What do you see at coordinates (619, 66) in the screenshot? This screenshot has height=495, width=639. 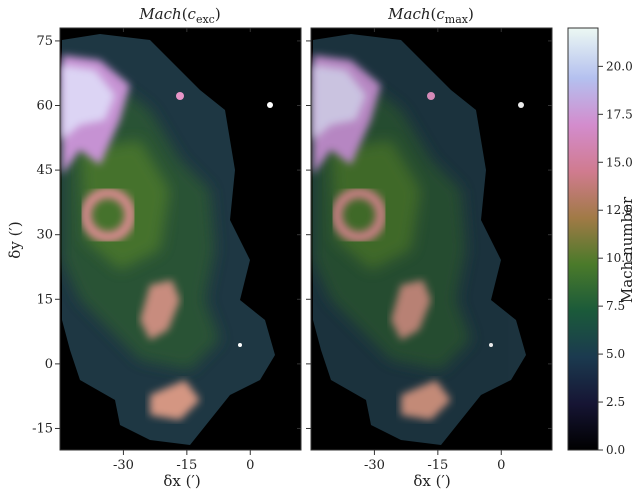 I see `colorbar-tick-label: 20.0` at bounding box center [619, 66].